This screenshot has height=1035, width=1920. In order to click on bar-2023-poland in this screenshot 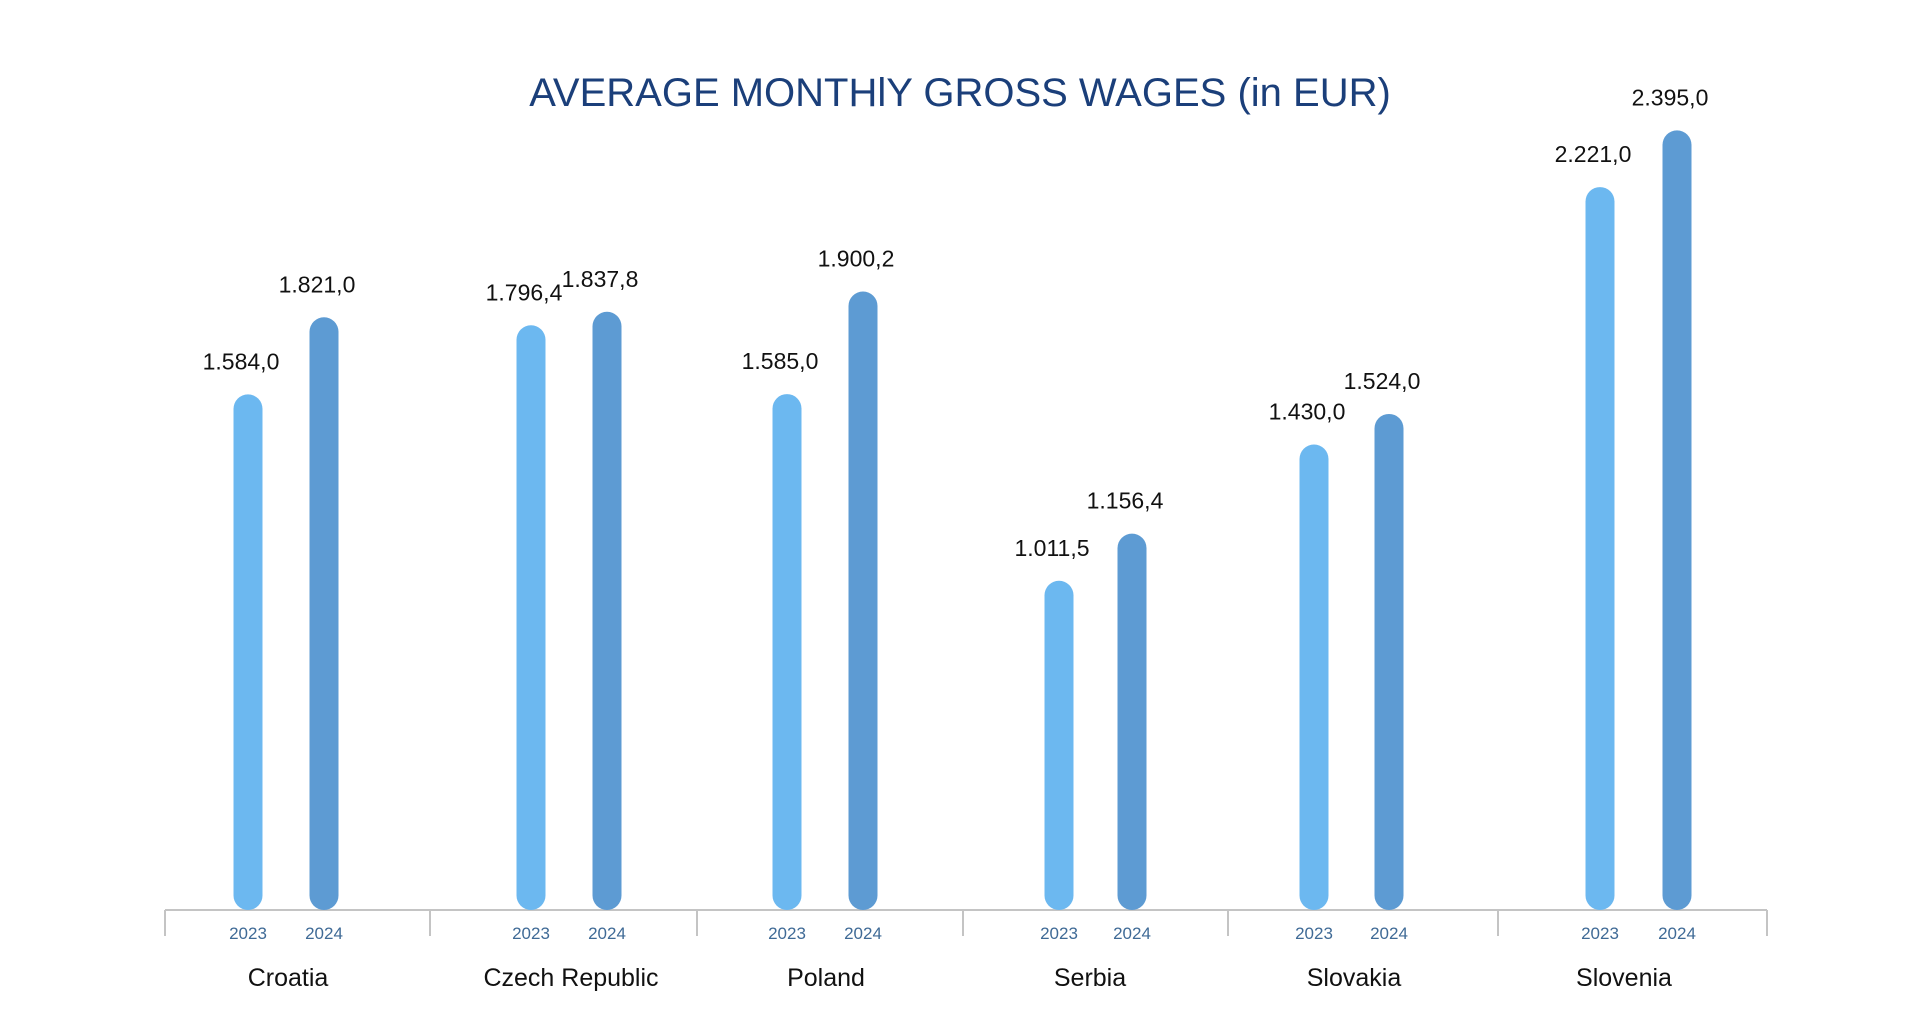, I will do `click(787, 652)`.